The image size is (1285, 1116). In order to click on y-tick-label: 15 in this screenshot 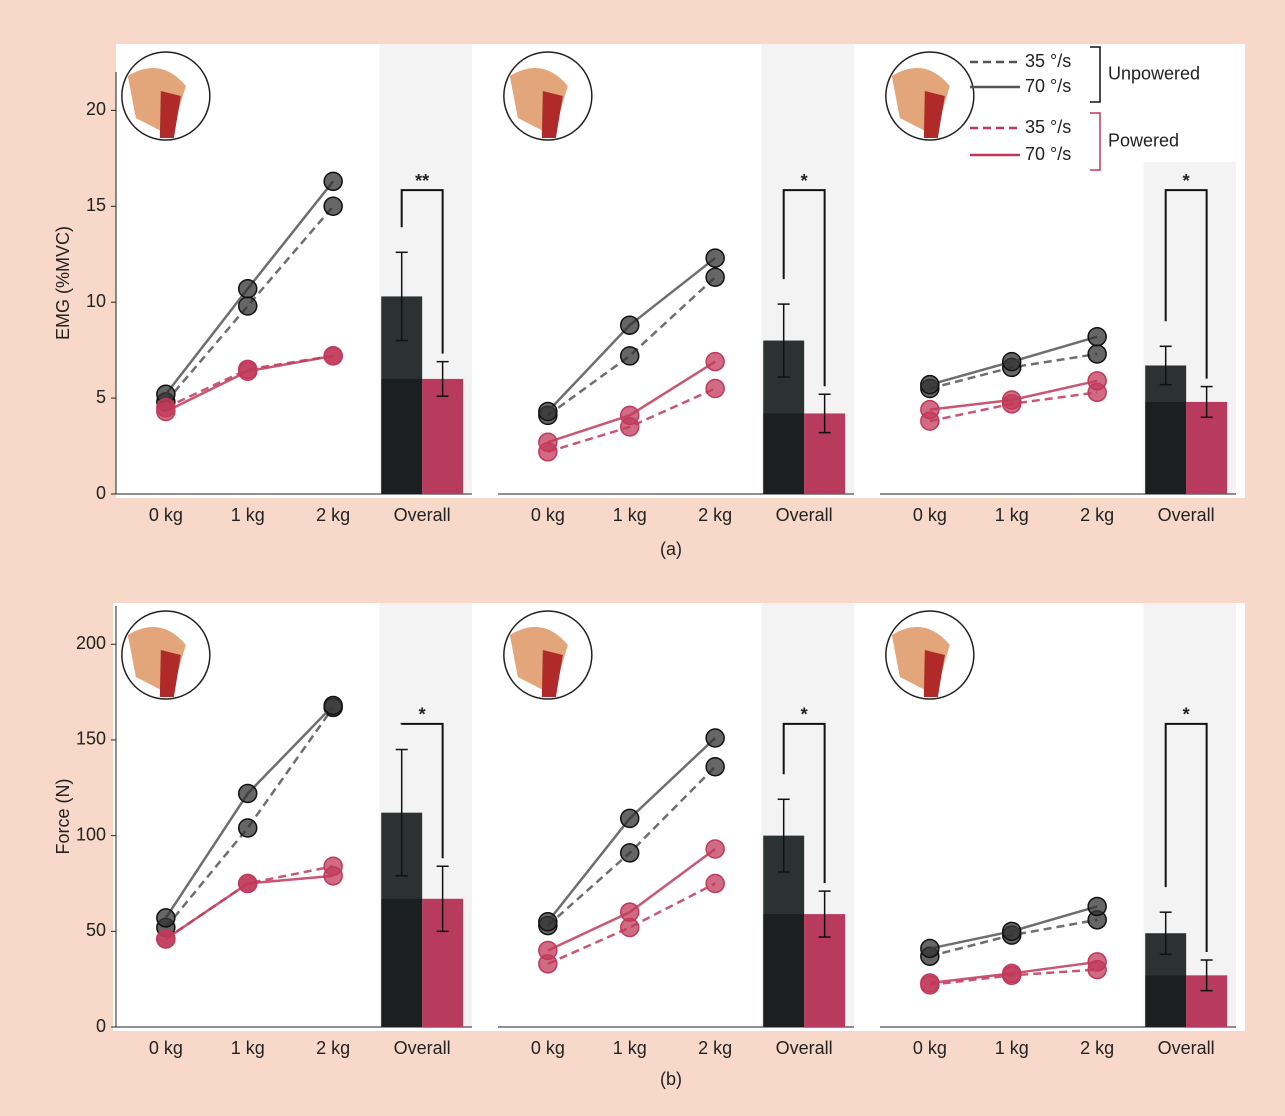, I will do `click(96, 205)`.